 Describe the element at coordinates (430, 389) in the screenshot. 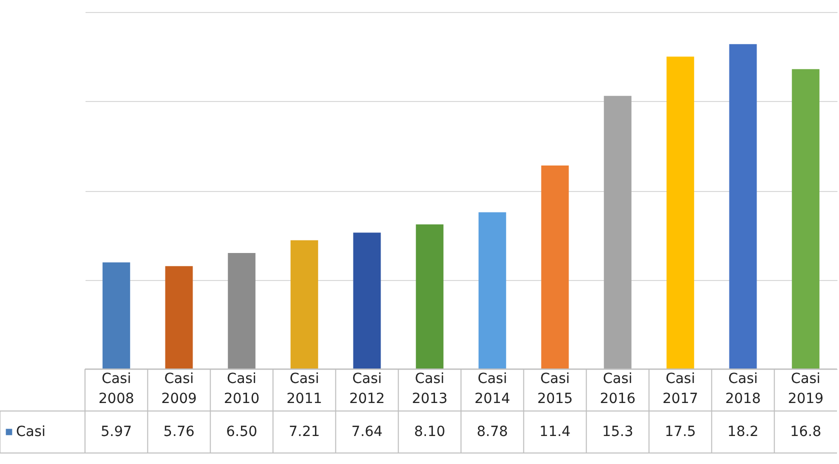

I see `x-tick-label: Casi 2013` at that location.